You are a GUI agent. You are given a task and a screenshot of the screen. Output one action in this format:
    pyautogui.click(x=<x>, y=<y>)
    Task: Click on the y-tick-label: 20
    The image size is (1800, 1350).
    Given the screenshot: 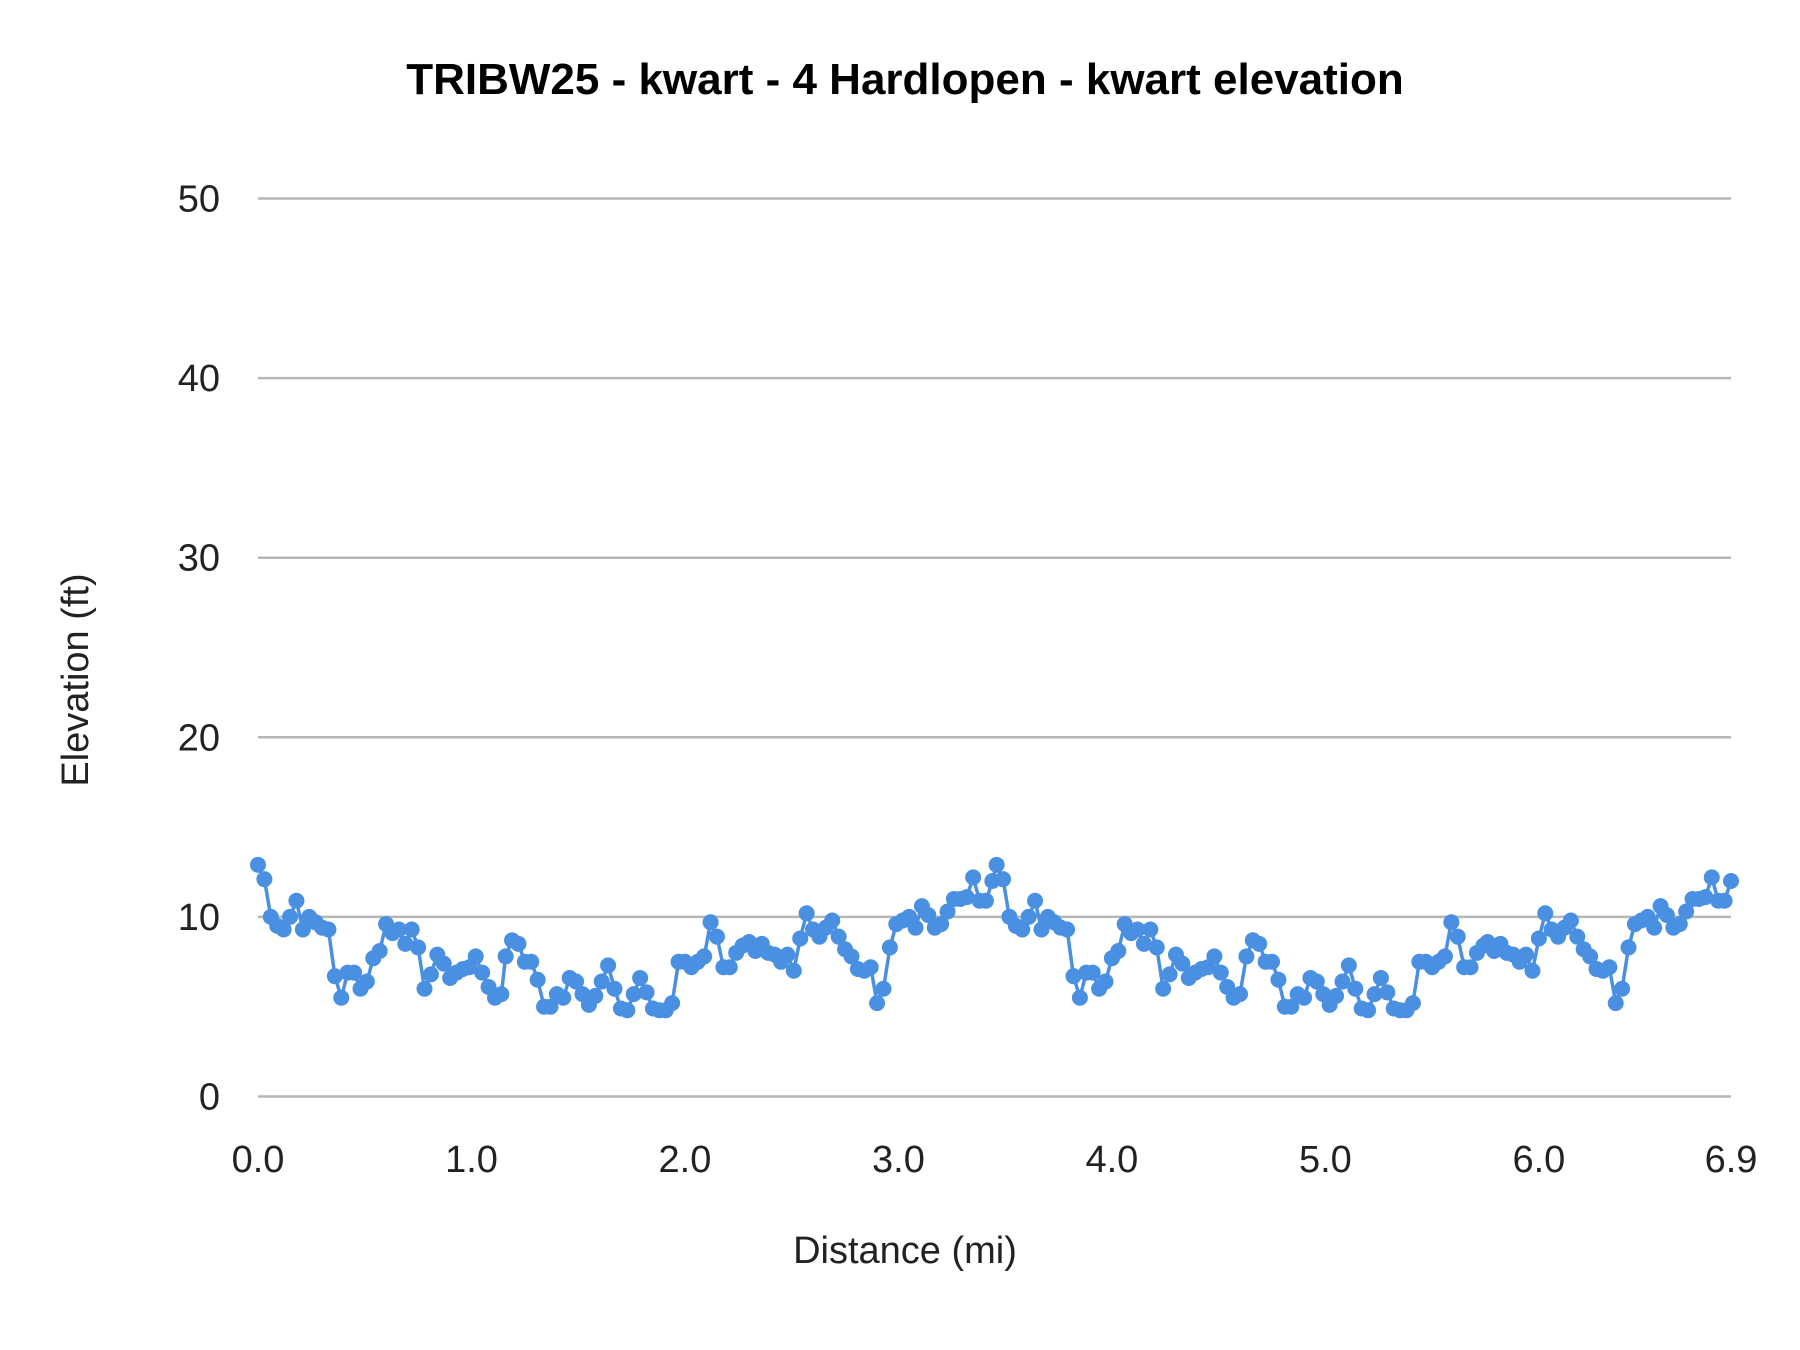 What is the action you would take?
    pyautogui.click(x=199, y=738)
    